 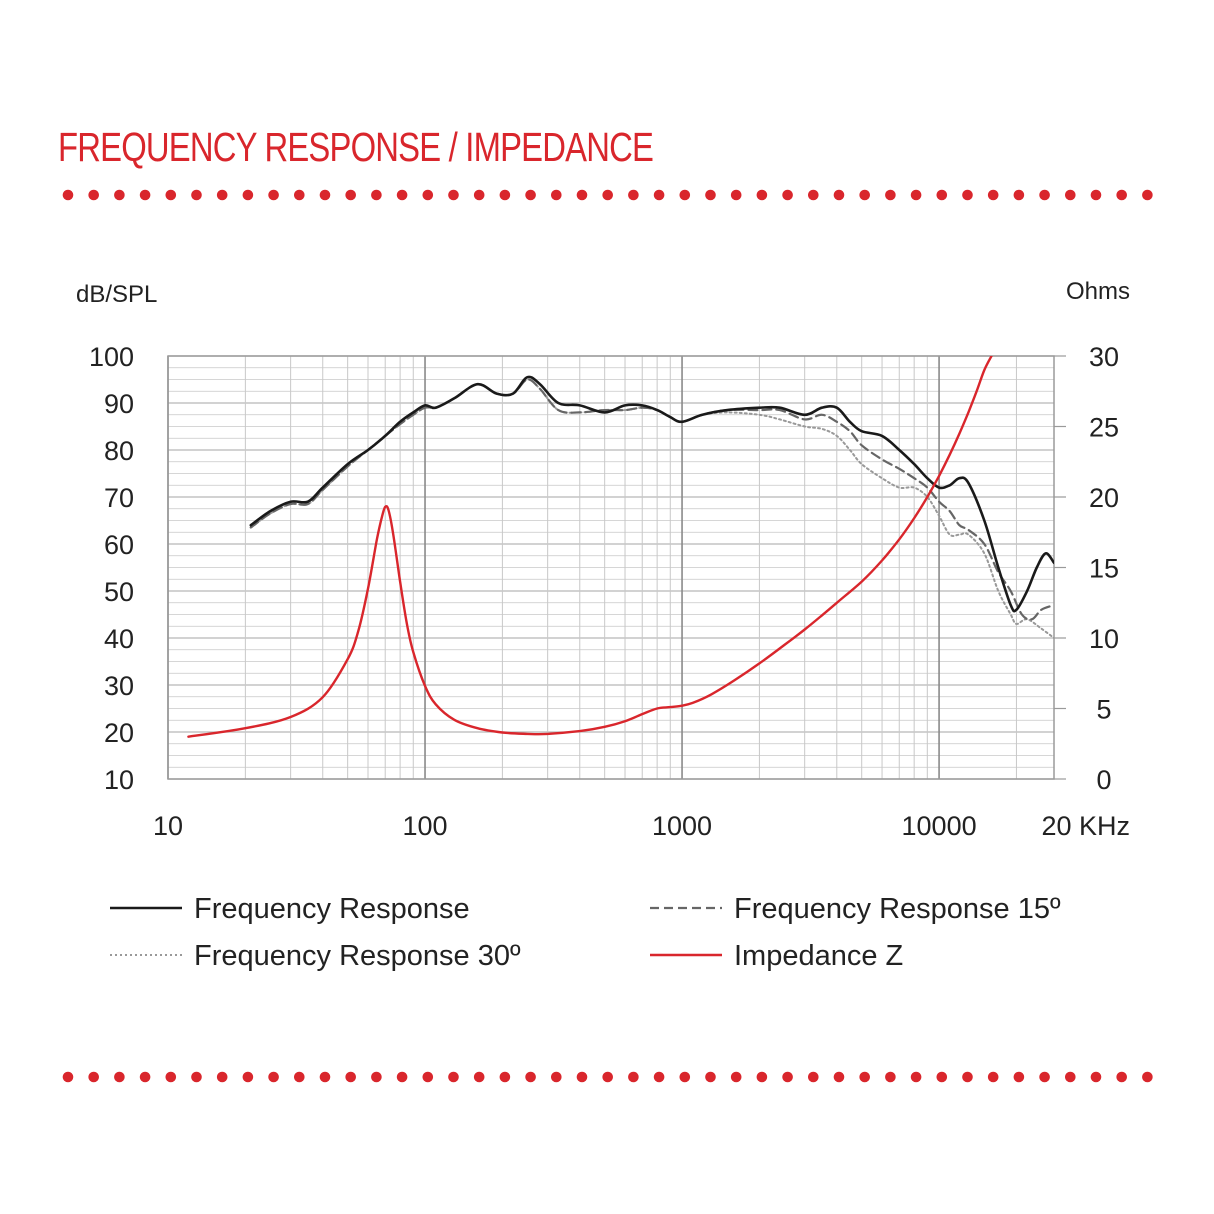 I want to click on y-tick-label: 80, so click(x=119, y=451).